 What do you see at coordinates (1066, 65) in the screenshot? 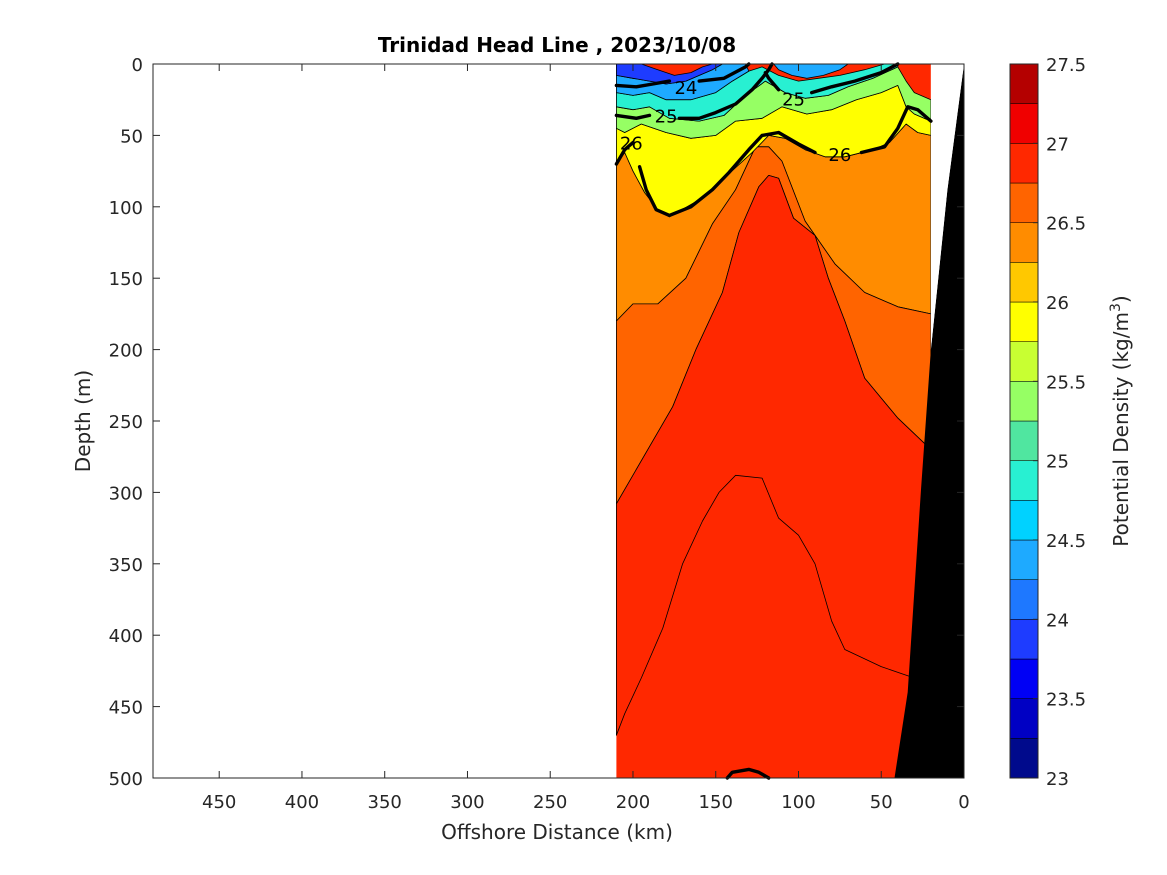
I see `colorbar-tick-label: 27.5` at bounding box center [1066, 65].